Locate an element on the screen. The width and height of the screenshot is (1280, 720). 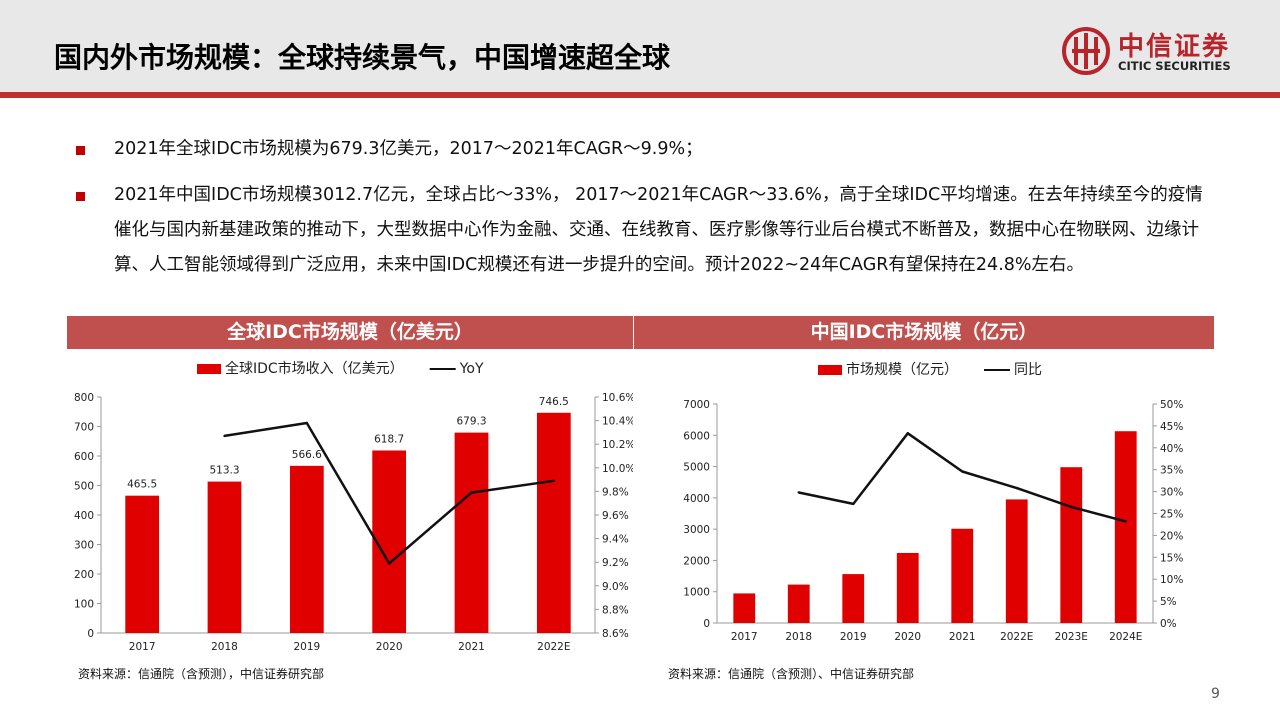
y2-tick-label: 40% is located at coordinates (1171, 449).